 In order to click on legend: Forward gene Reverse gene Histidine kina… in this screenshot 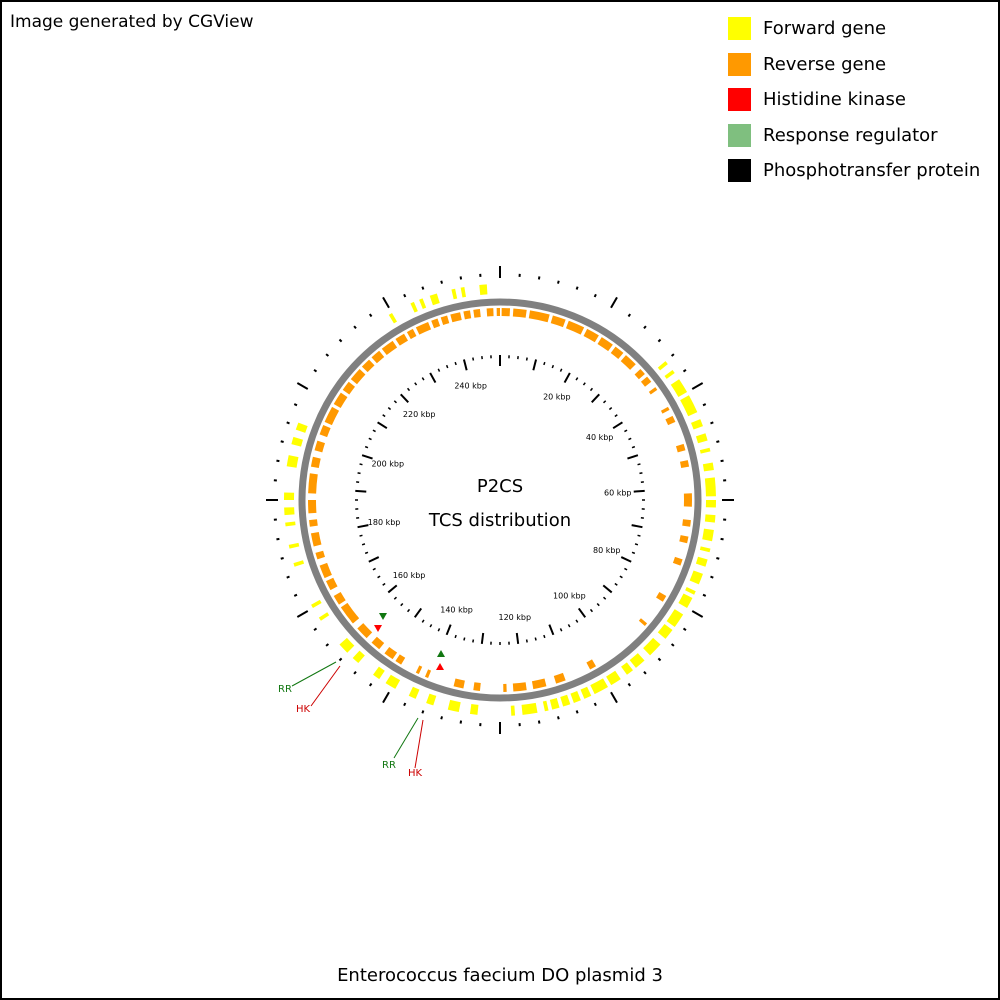, I will do `click(854, 100)`.